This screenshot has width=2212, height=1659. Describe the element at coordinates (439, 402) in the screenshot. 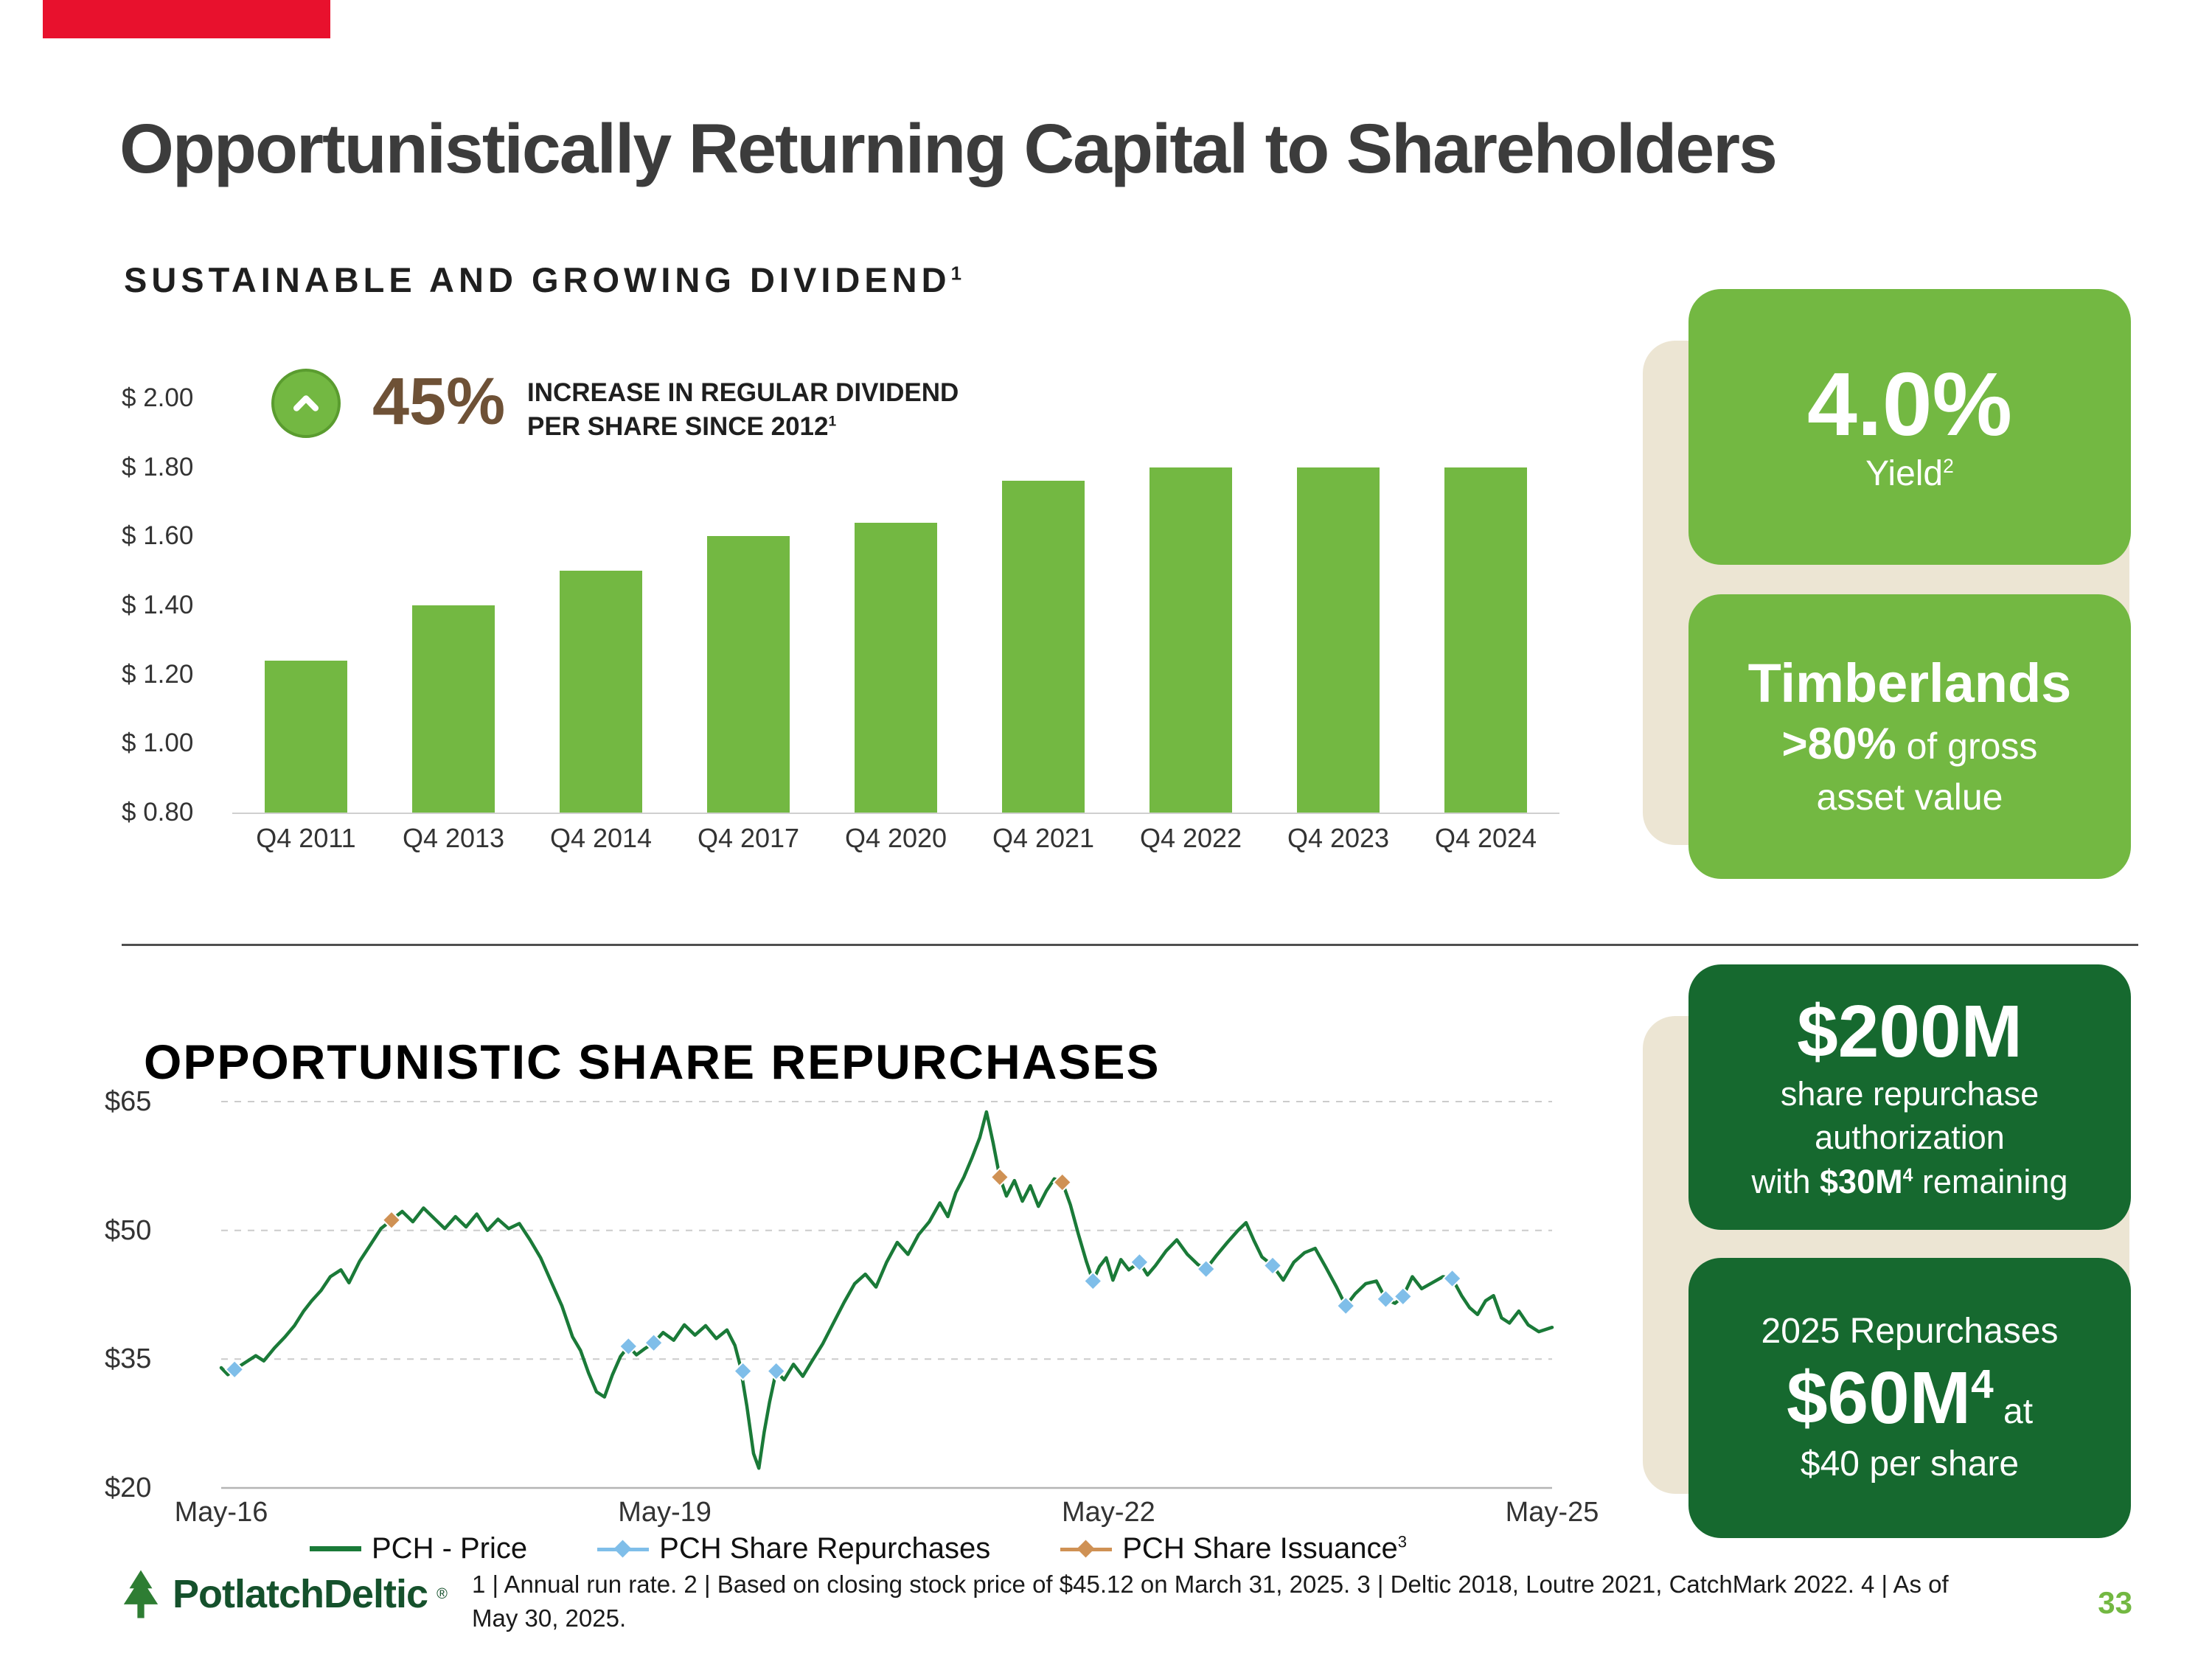

I see `dividend-increase-percent: 45%` at that location.